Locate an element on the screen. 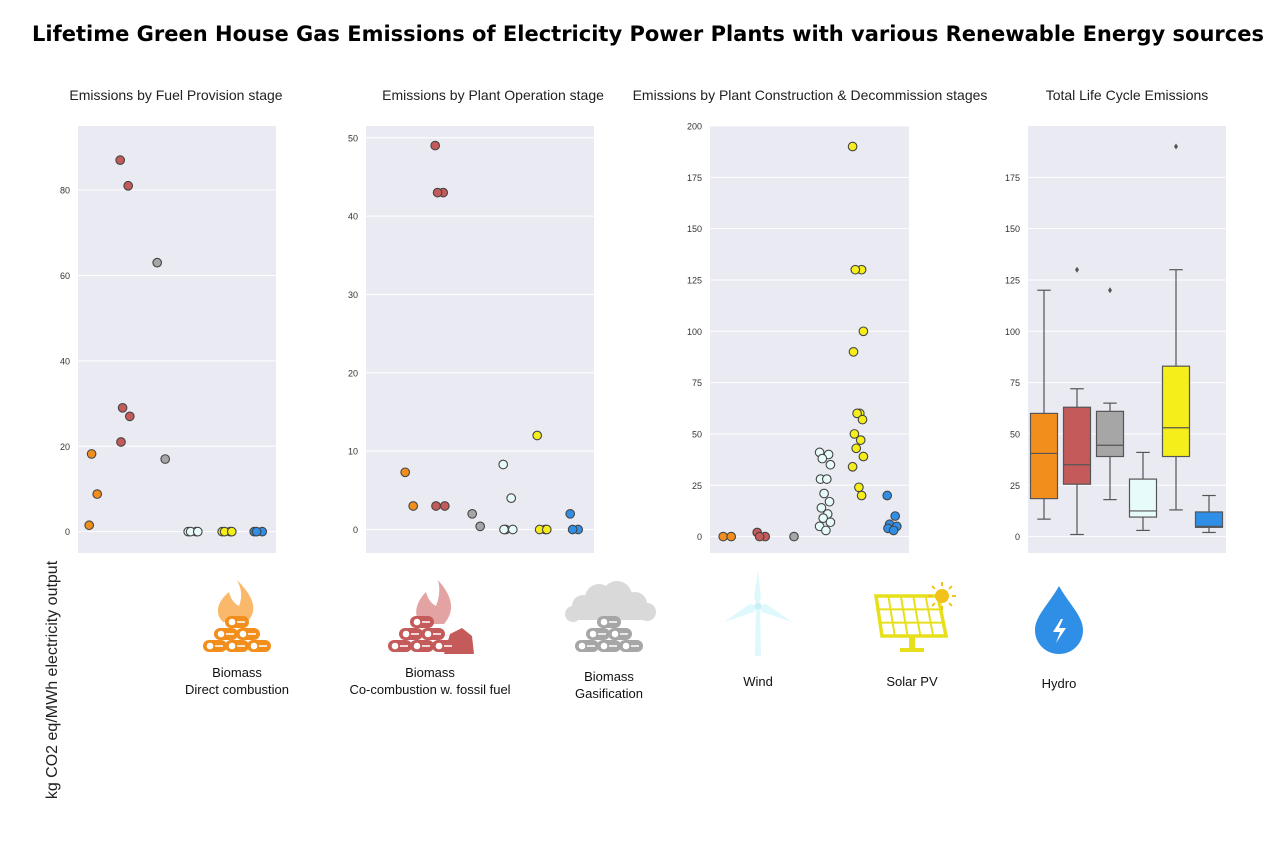 Image resolution: width=1280 pixels, height=850 pixels. outlier-marker is located at coordinates (1110, 290).